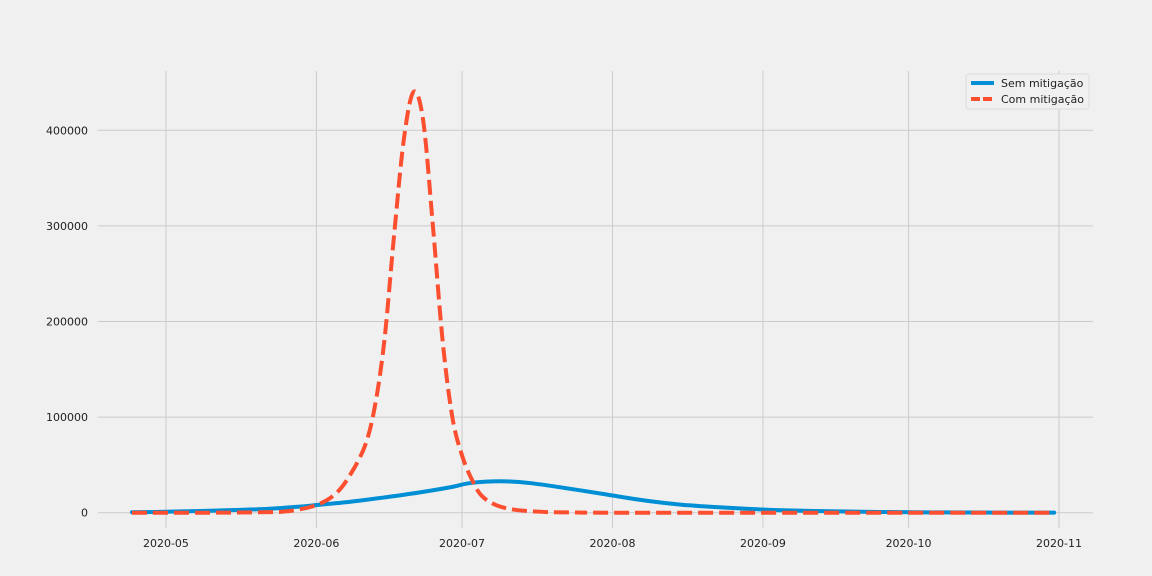 Image resolution: width=1152 pixels, height=576 pixels. I want to click on x-tick-label: 2020-08, so click(613, 543).